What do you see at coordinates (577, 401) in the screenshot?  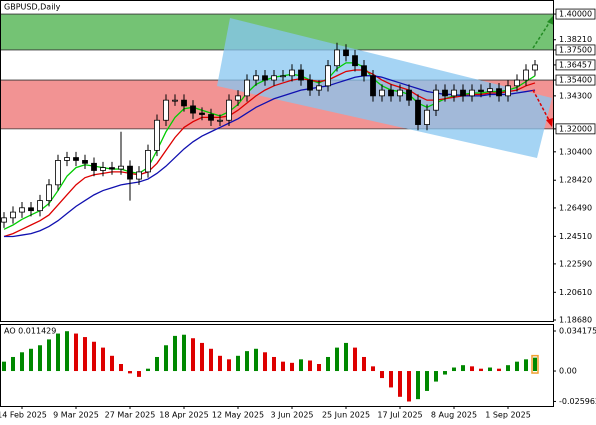 I see `y-tick-label: -0.025962` at bounding box center [577, 401].